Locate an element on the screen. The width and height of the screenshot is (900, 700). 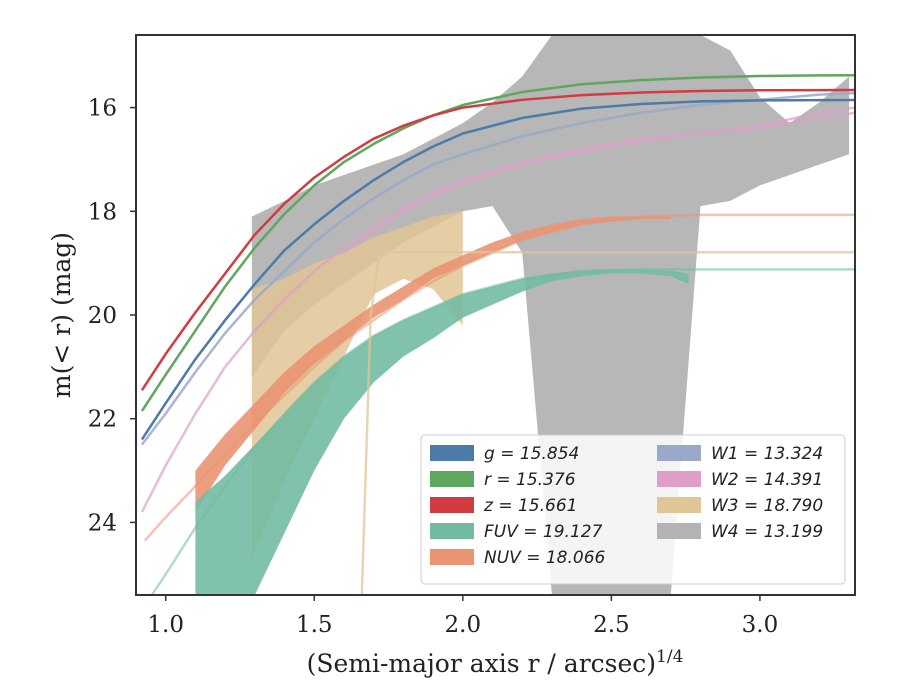
x-axis-label: (Semi-major axis r / arcsec)1/4 is located at coordinates (495, 662).